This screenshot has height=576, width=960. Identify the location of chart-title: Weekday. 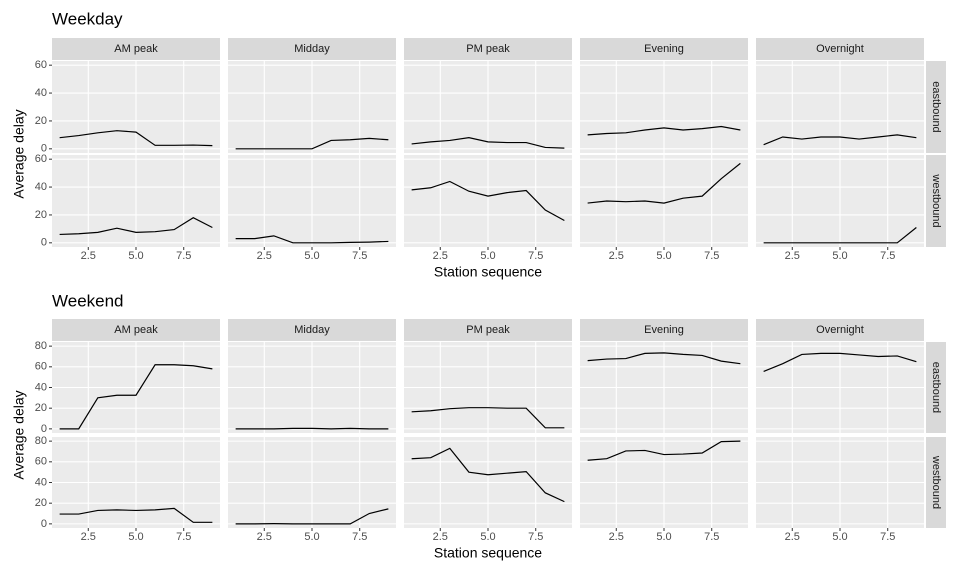
(87, 18).